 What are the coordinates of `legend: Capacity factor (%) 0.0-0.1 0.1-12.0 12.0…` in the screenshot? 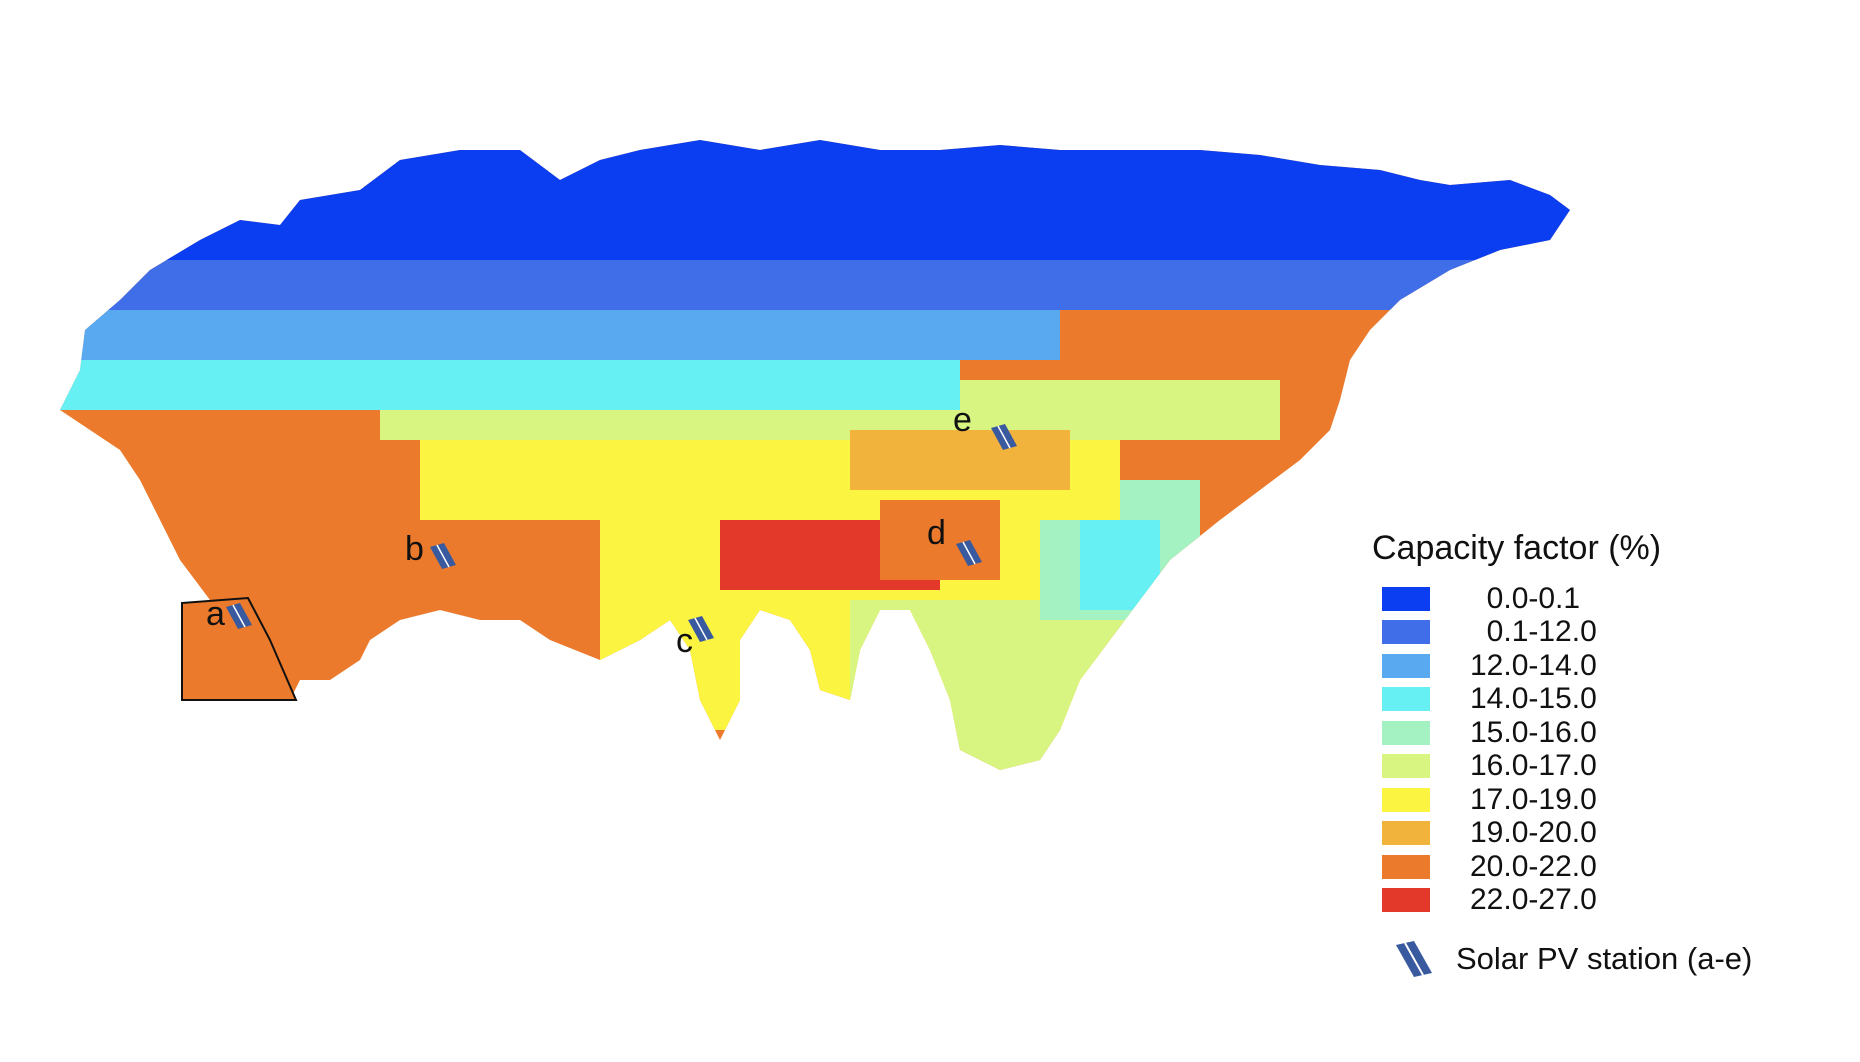 It's located at (1607, 753).